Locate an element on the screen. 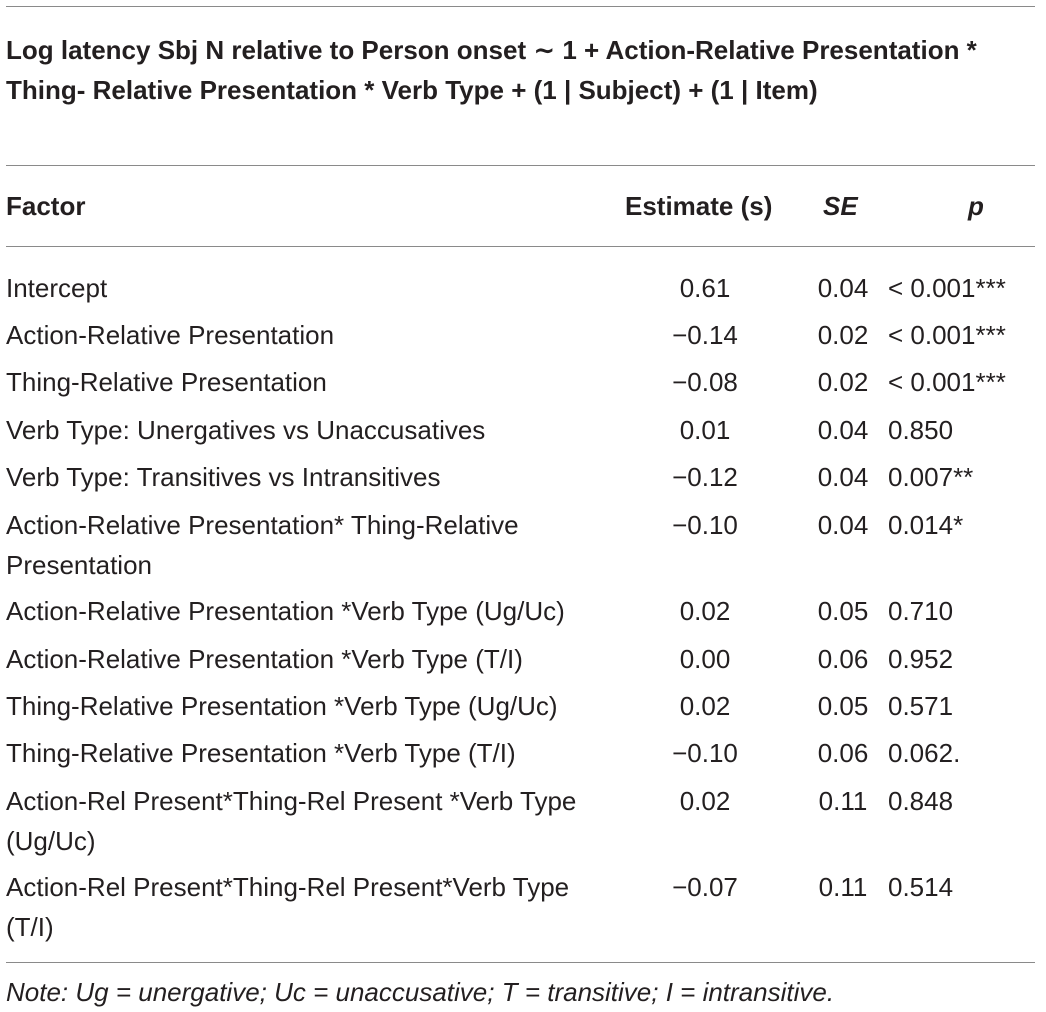 Image resolution: width=1046 pixels, height=1012 pixels. estimate-cell: −0.12 is located at coordinates (705, 477).